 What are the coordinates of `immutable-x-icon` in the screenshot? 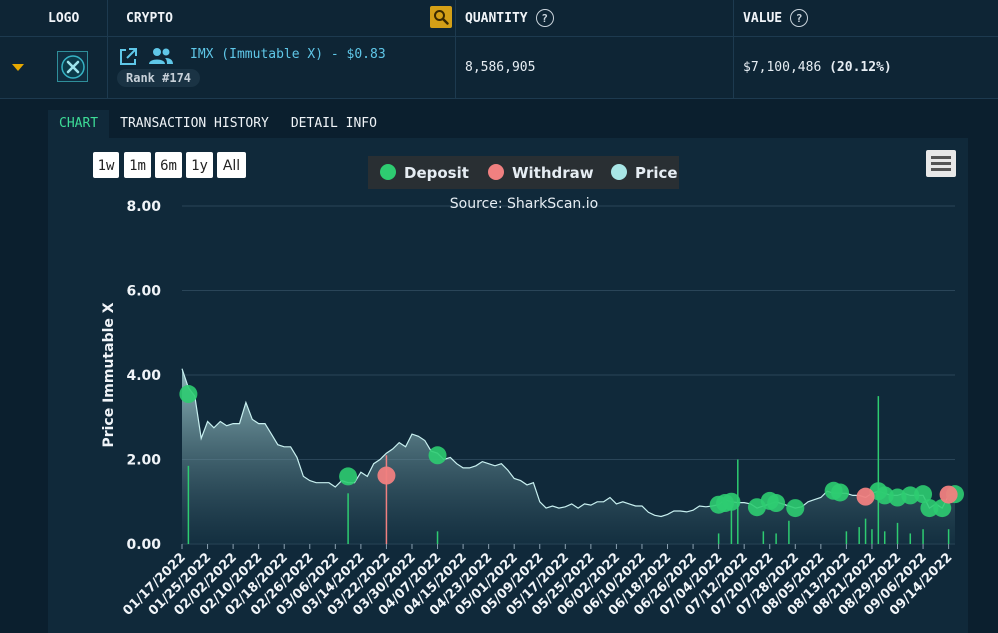 It's located at (72, 66).